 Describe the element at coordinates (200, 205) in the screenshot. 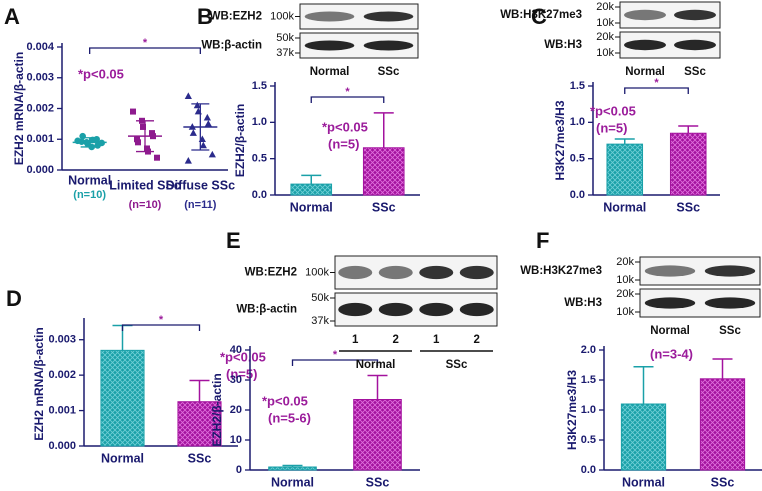

I see `category-note: (n=11)` at that location.